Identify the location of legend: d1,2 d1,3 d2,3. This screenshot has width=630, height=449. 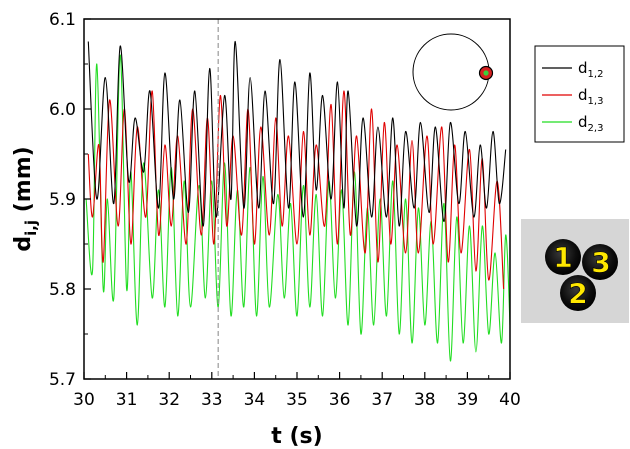
(579, 94).